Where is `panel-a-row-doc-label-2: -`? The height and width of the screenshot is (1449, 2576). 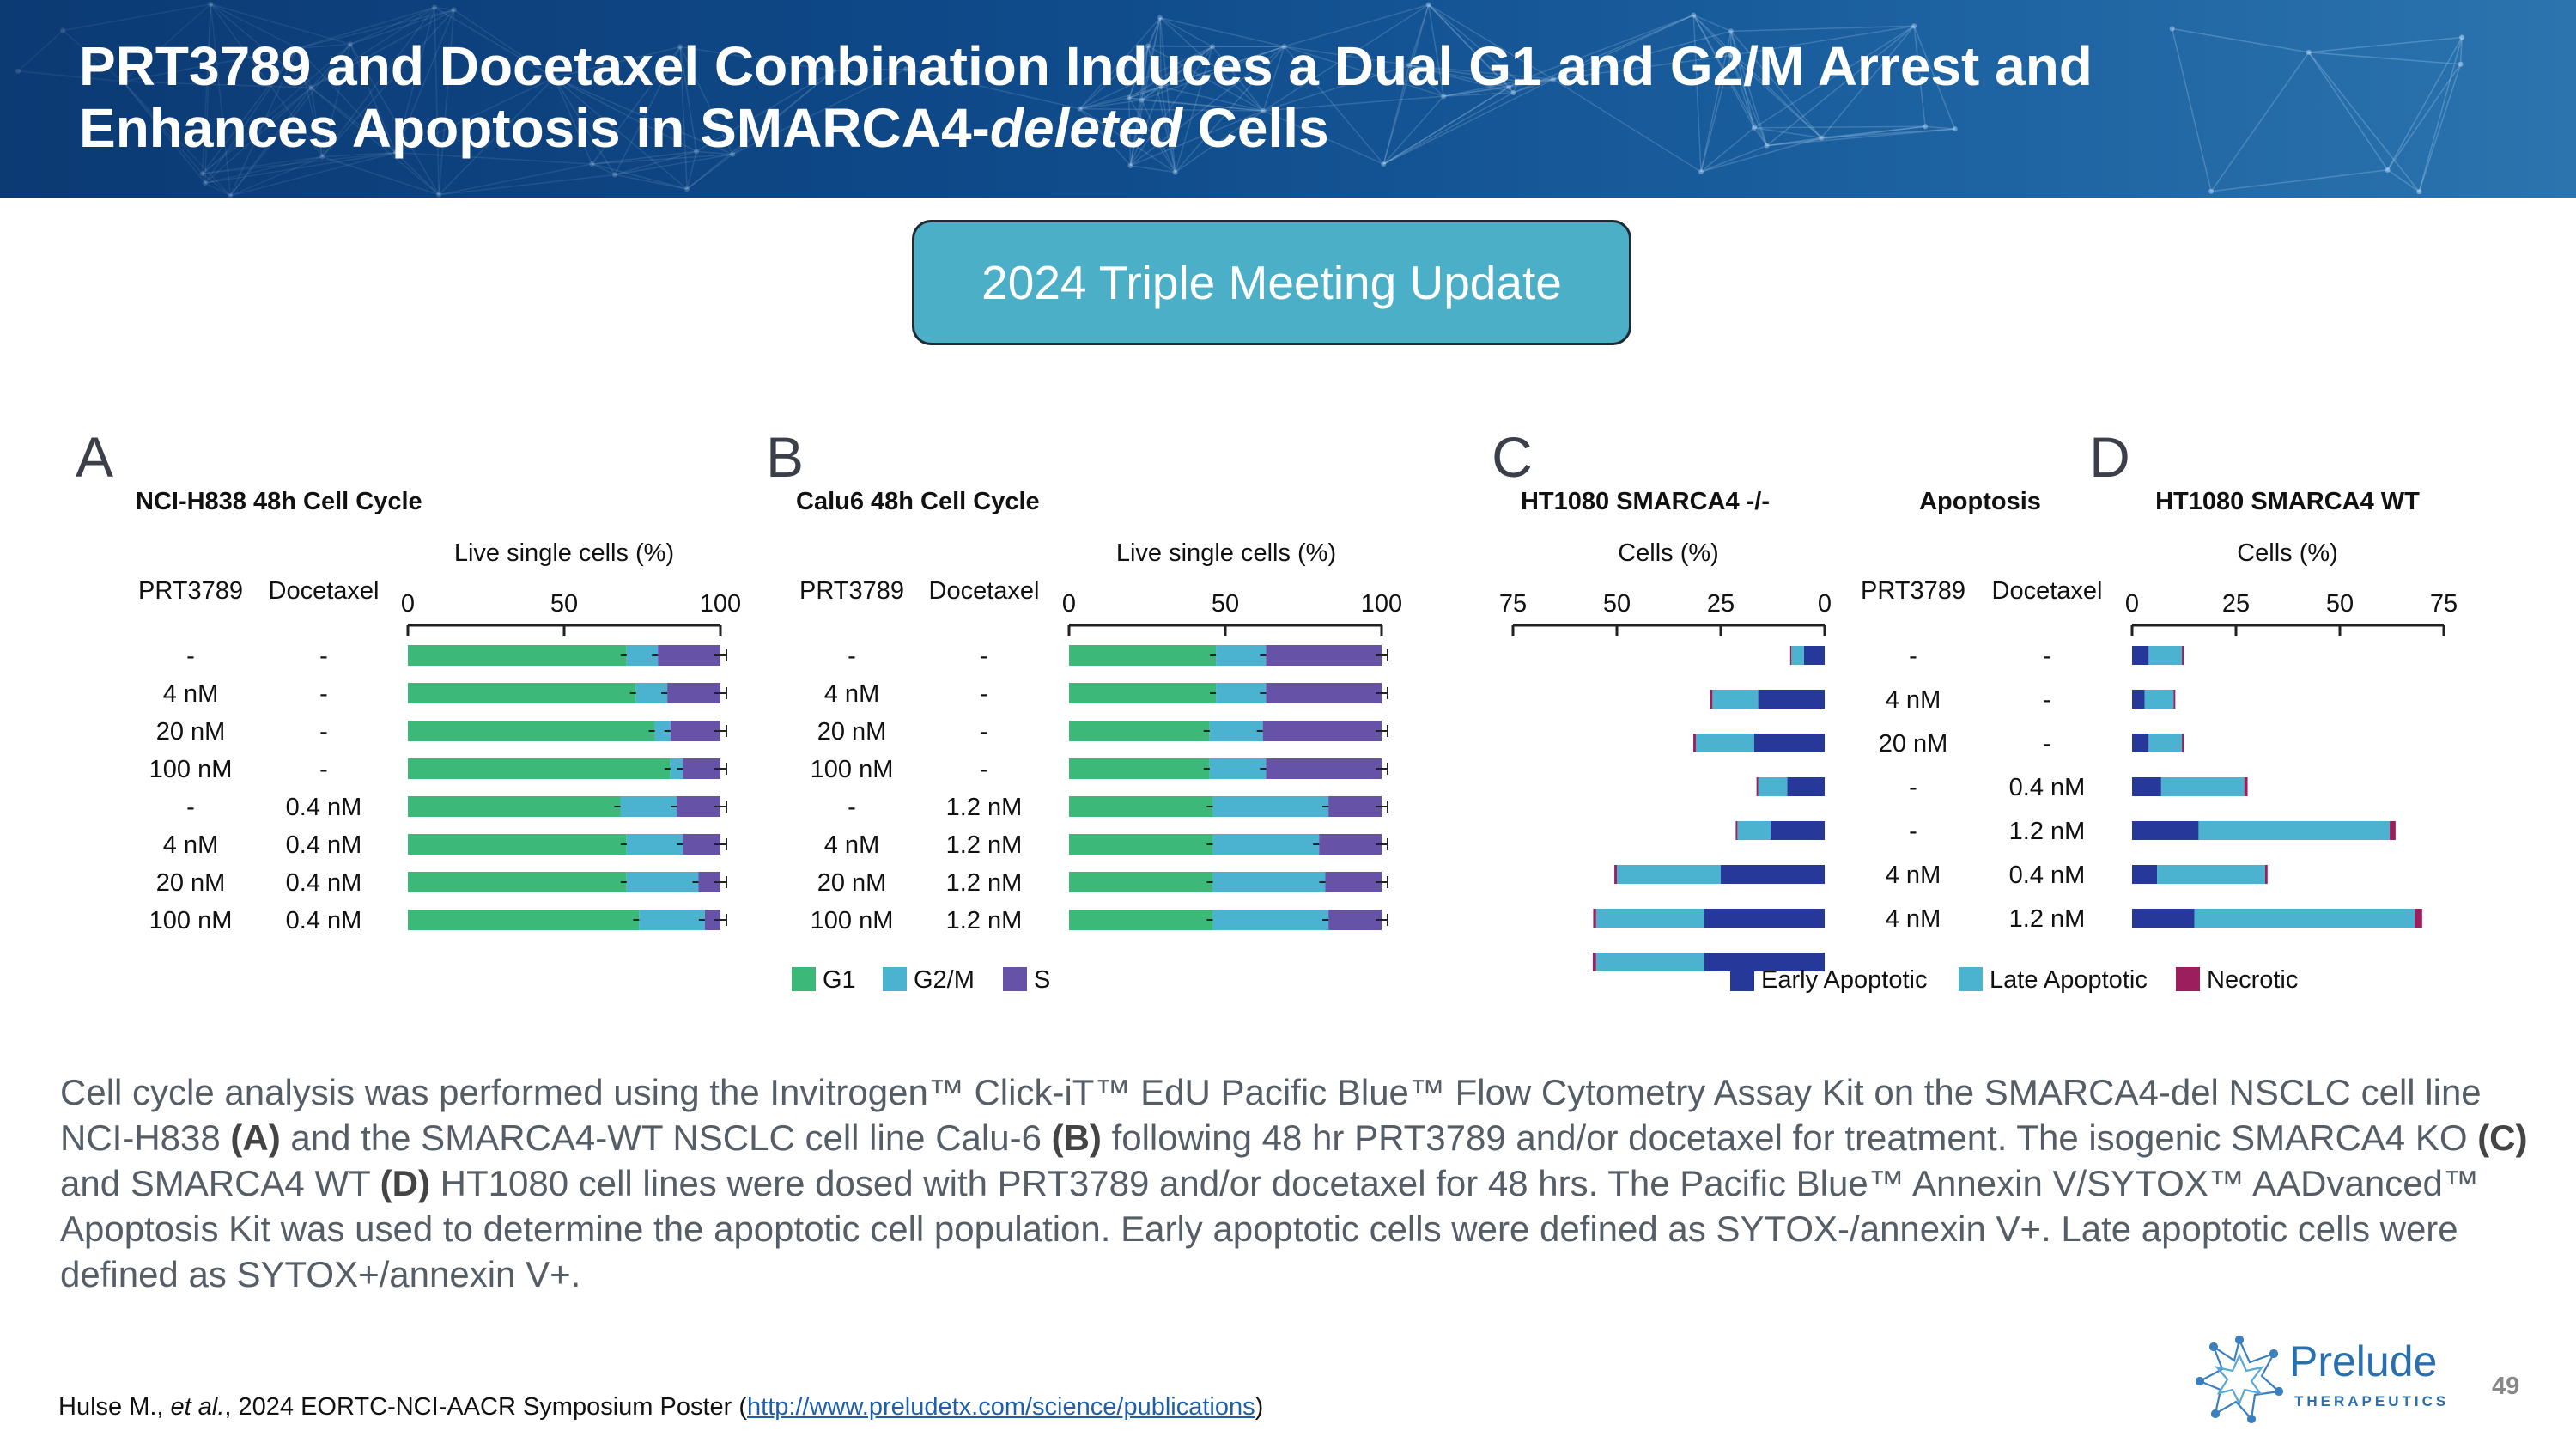
panel-a-row-doc-label-2: - is located at coordinates (323, 732).